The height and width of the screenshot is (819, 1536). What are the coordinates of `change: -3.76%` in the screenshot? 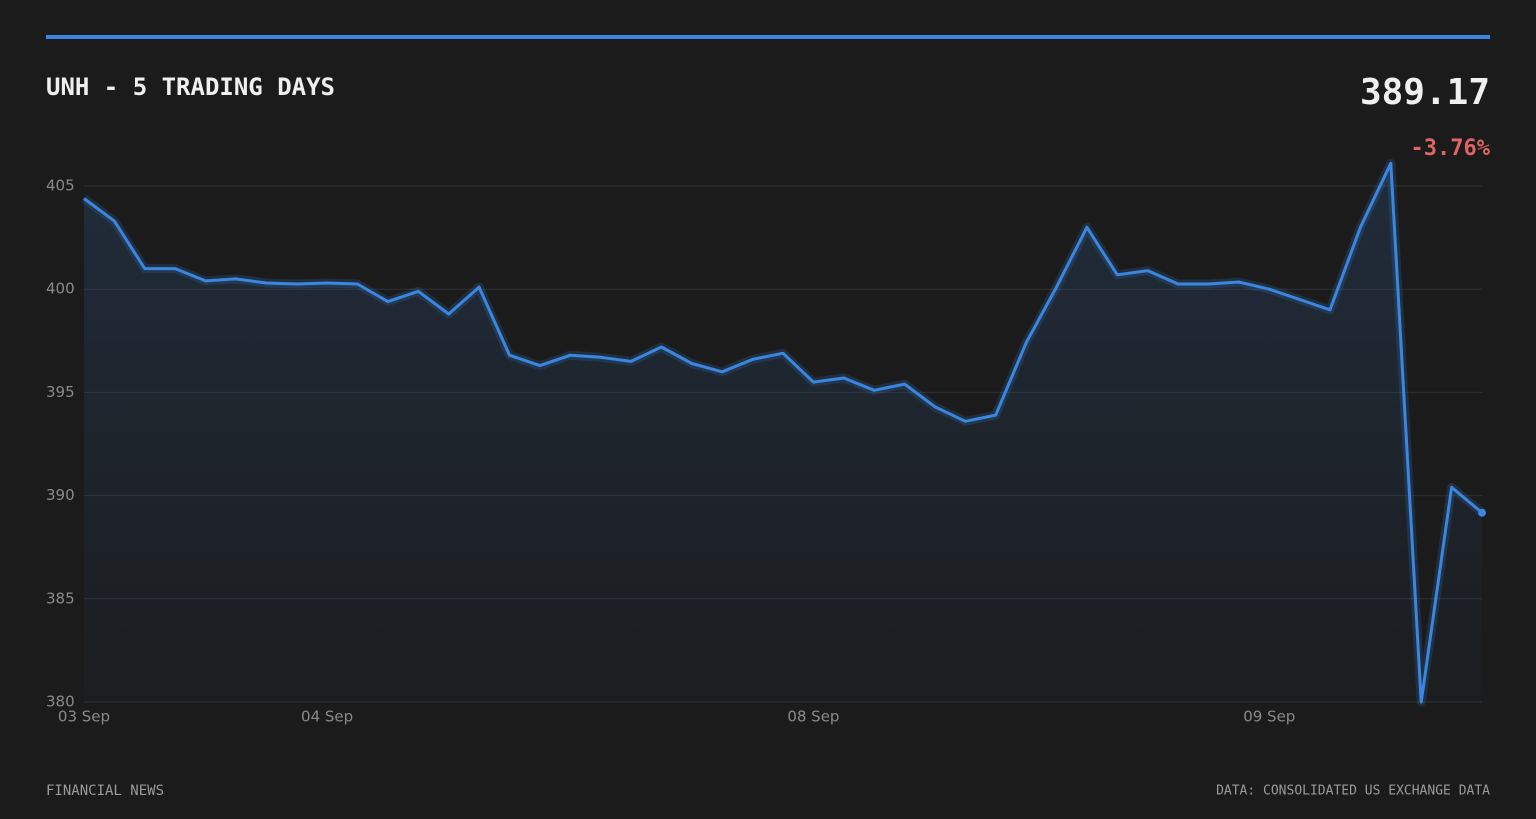 It's located at (1451, 148).